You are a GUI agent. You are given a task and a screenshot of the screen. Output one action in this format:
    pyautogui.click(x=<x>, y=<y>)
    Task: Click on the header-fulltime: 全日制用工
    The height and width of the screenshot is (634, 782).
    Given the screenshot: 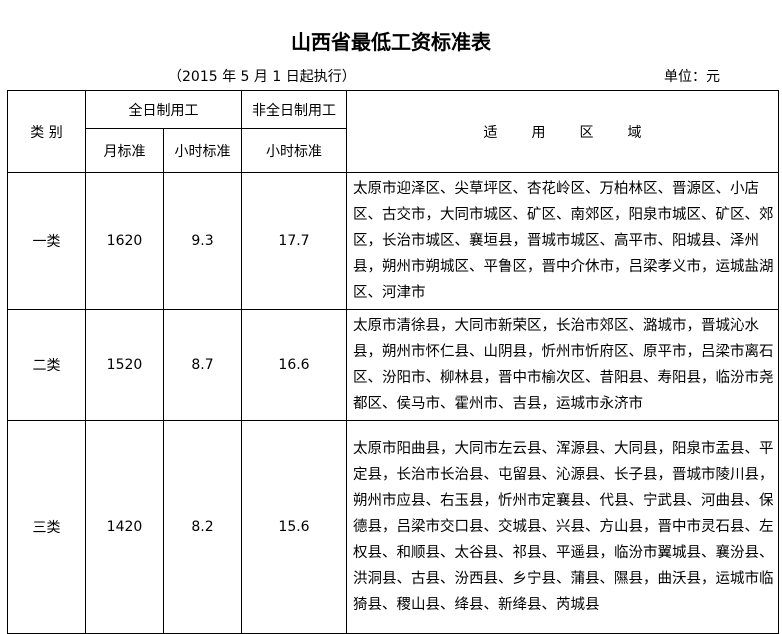 What is the action you would take?
    pyautogui.click(x=163, y=109)
    